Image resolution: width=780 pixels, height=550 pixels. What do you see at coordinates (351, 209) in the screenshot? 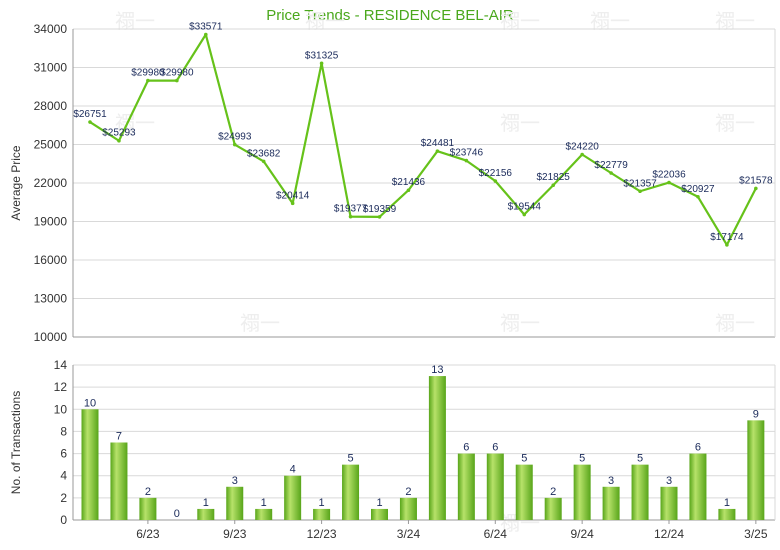
I see `price-data-label: $19377` at bounding box center [351, 209].